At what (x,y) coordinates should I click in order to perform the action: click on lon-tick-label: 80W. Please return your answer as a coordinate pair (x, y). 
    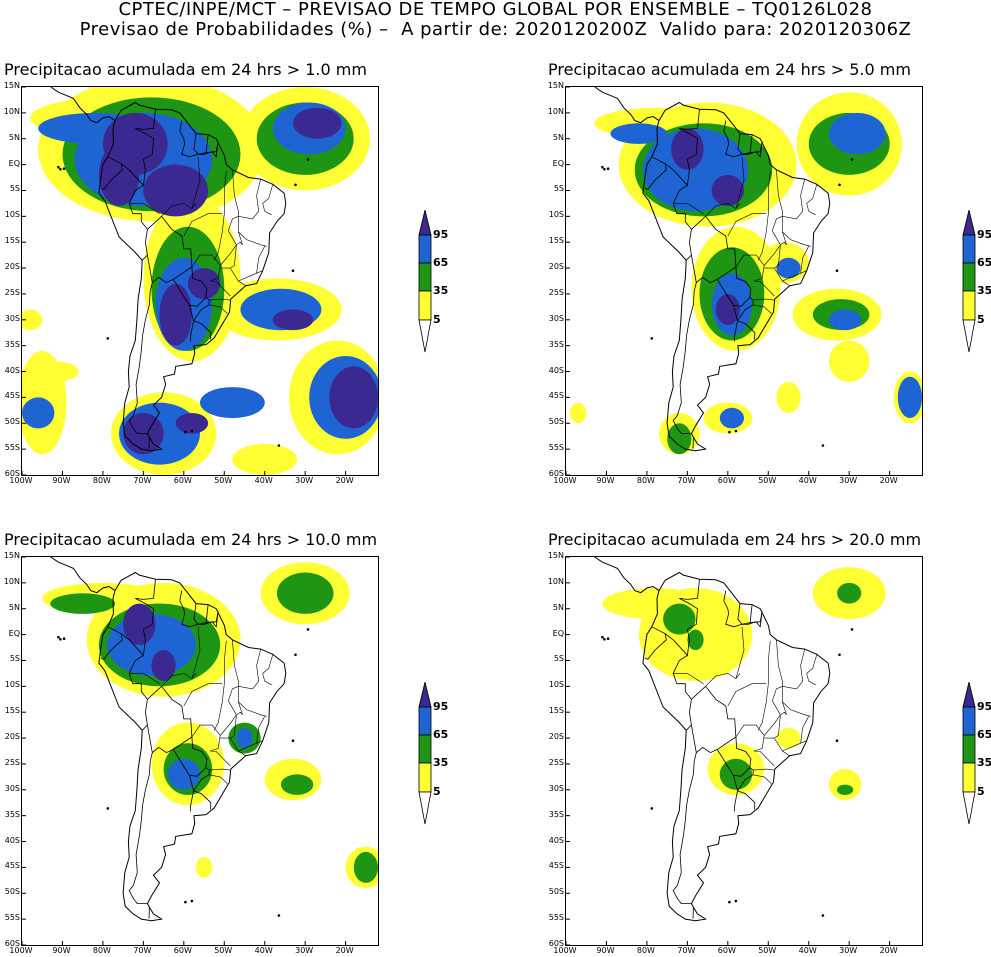
    Looking at the image, I should click on (645, 950).